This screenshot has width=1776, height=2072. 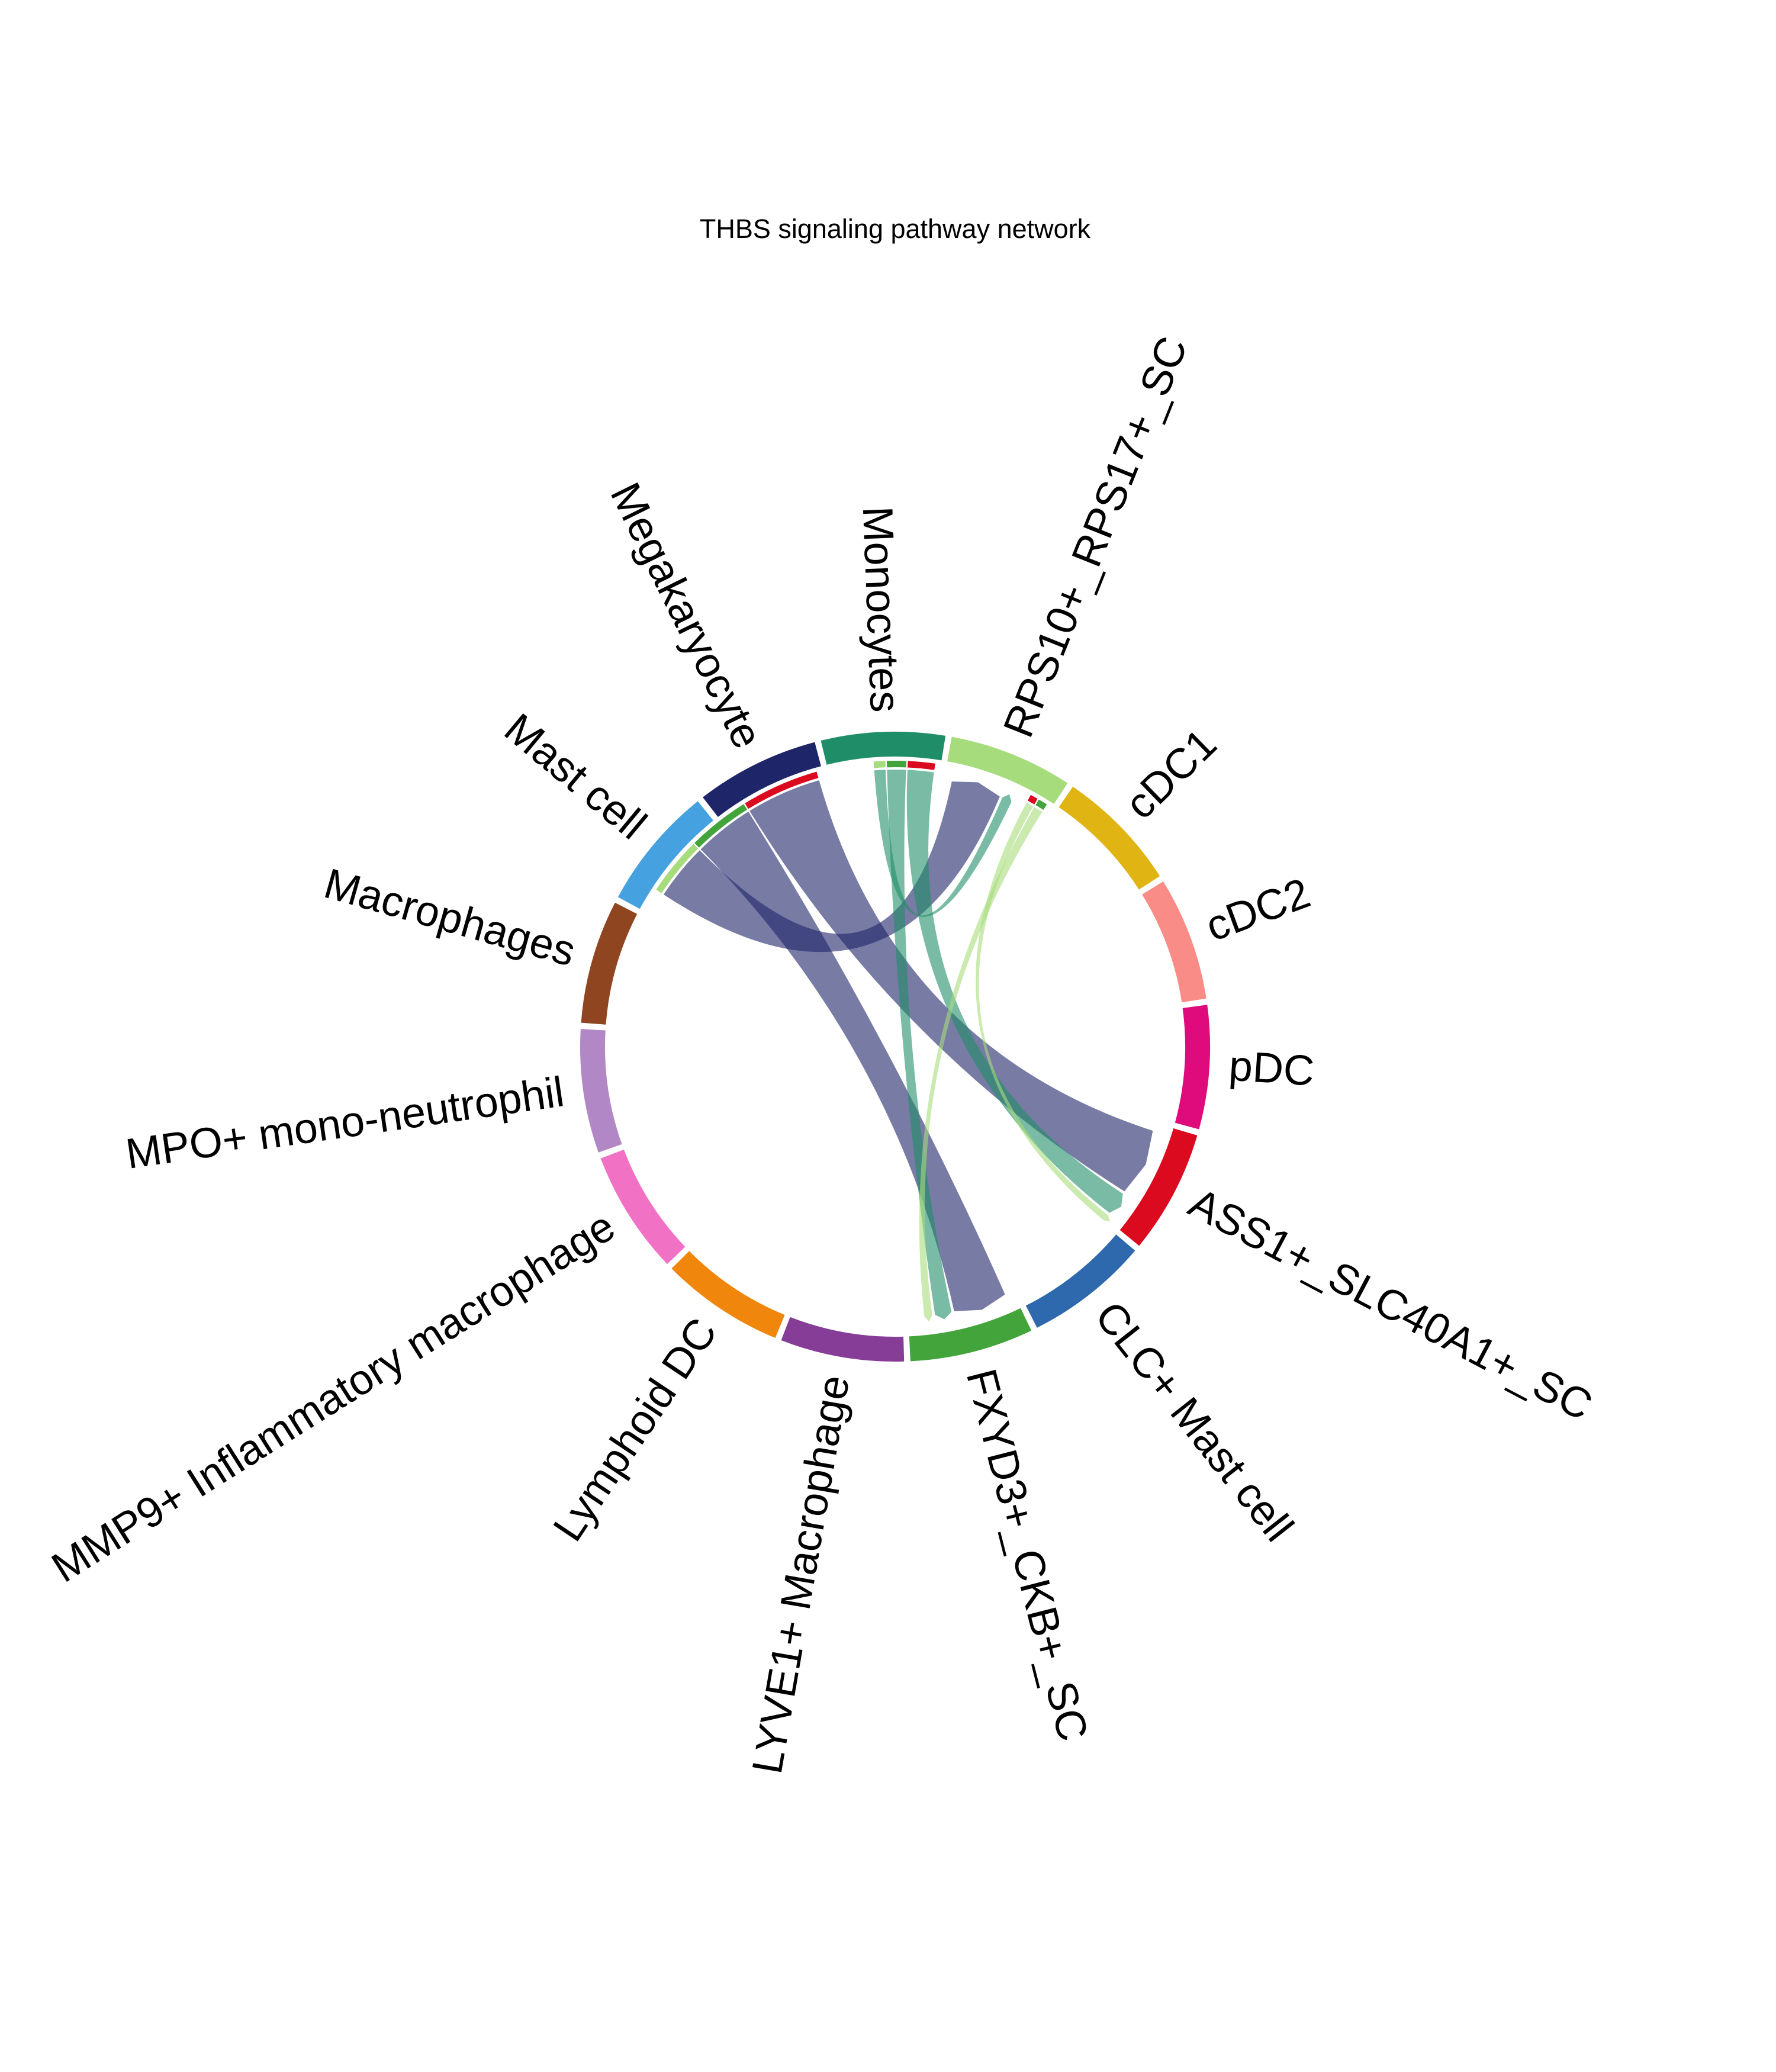 I want to click on sector-arc-cdc1, so click(x=1109, y=838).